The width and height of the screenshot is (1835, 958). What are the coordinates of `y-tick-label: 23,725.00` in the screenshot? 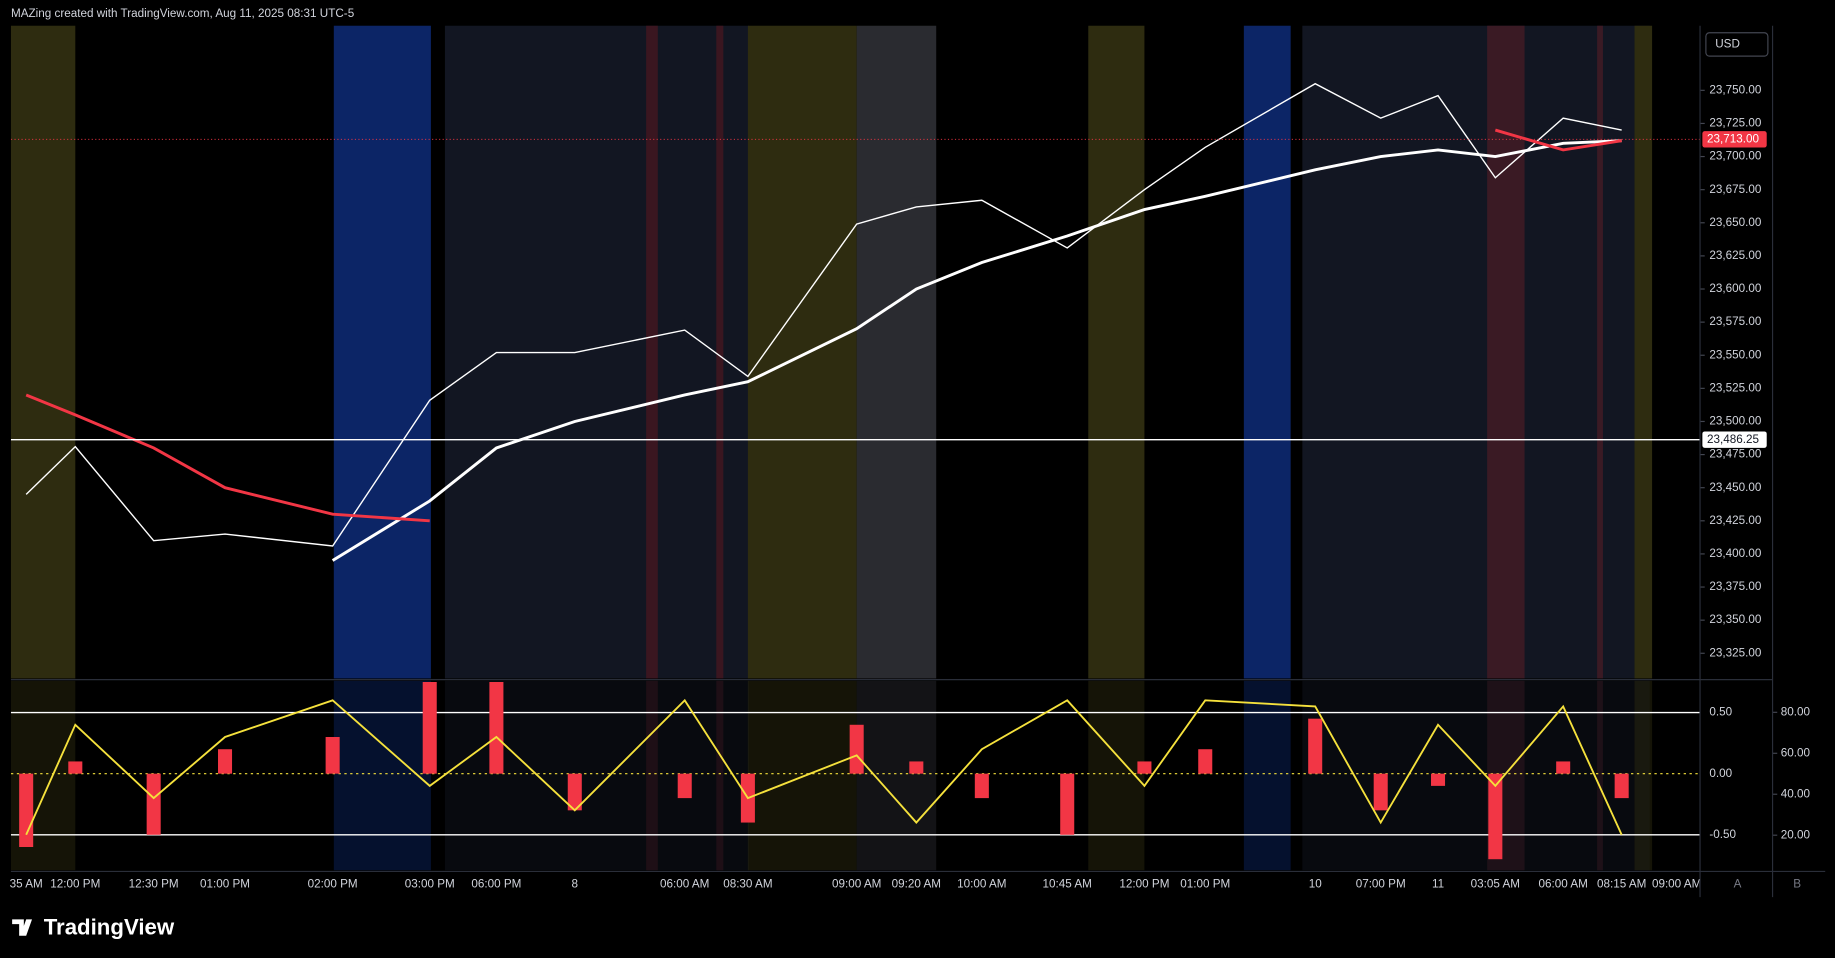 It's located at (1735, 123).